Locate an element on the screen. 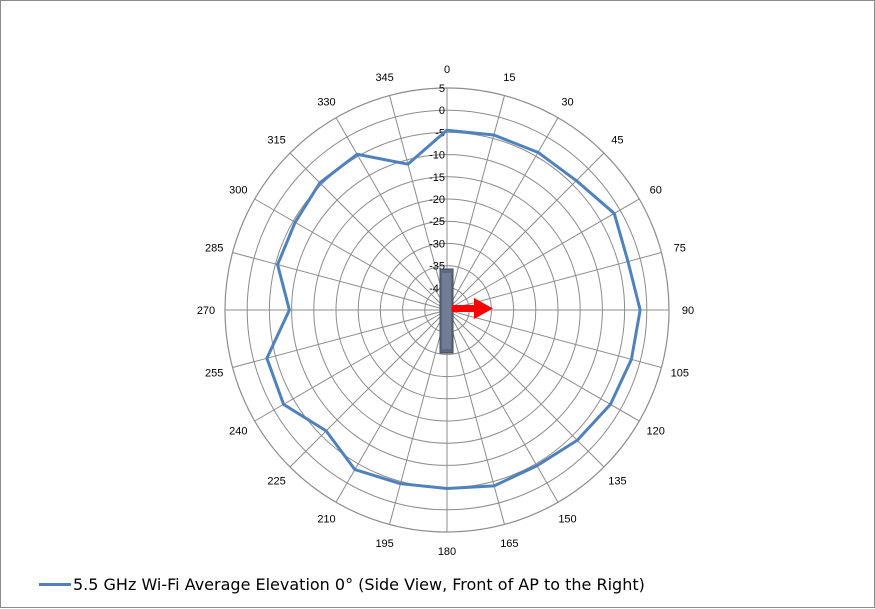 The height and width of the screenshot is (609, 875). angle-tick-label: 165 is located at coordinates (509, 544).